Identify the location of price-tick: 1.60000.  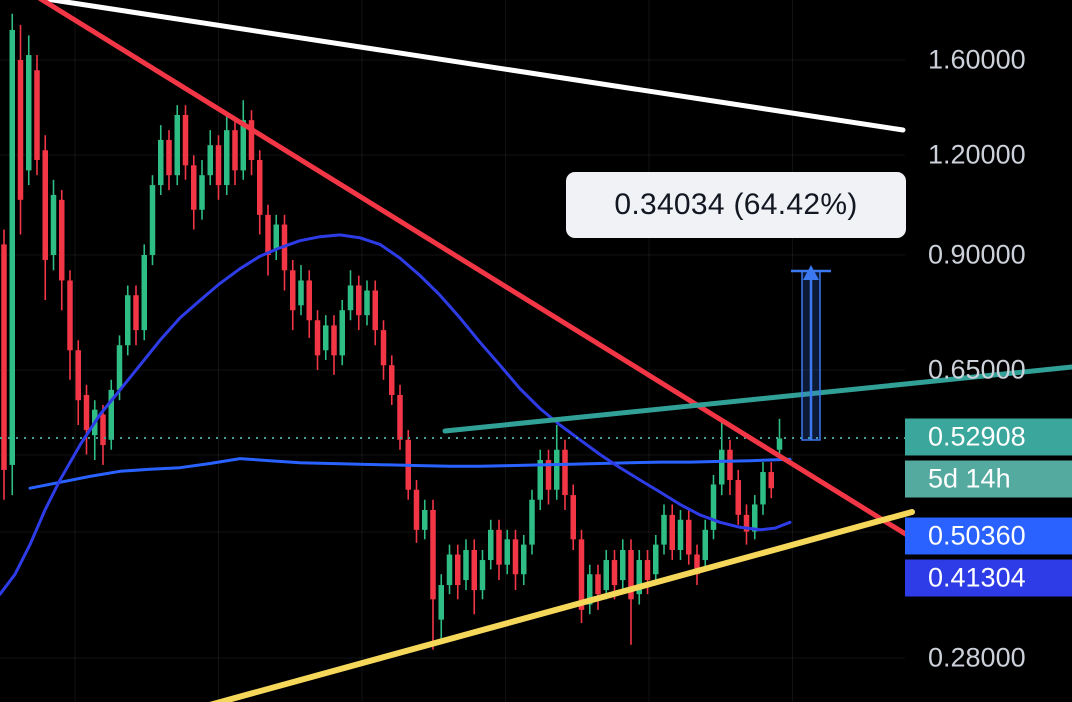
(977, 59).